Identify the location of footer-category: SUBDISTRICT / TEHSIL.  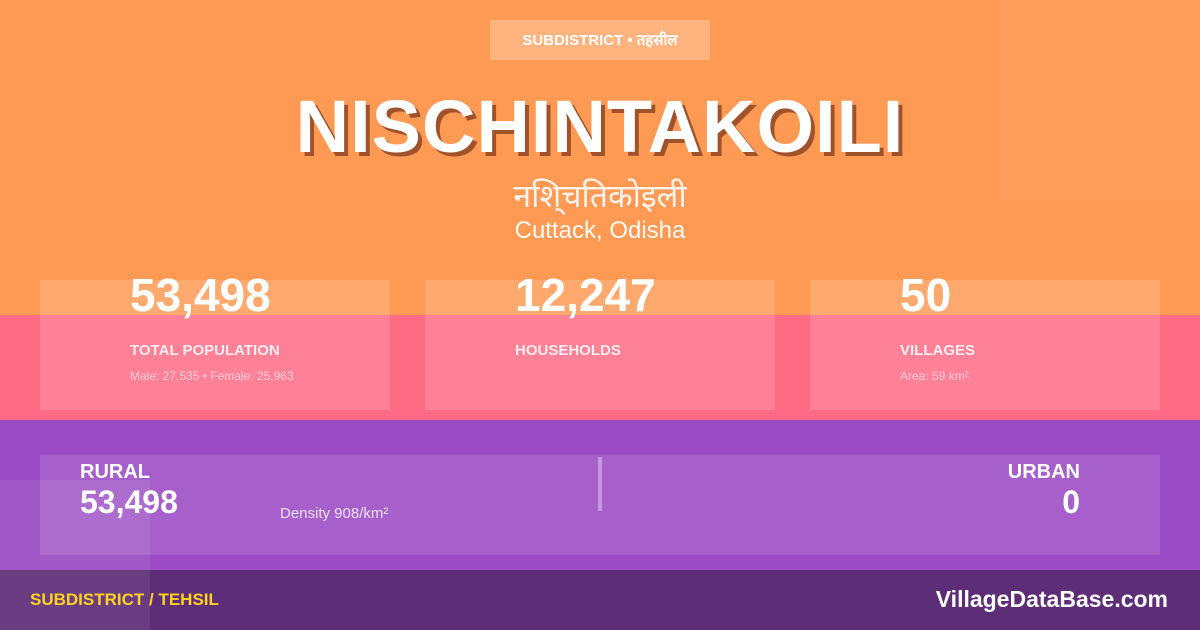
(124, 599).